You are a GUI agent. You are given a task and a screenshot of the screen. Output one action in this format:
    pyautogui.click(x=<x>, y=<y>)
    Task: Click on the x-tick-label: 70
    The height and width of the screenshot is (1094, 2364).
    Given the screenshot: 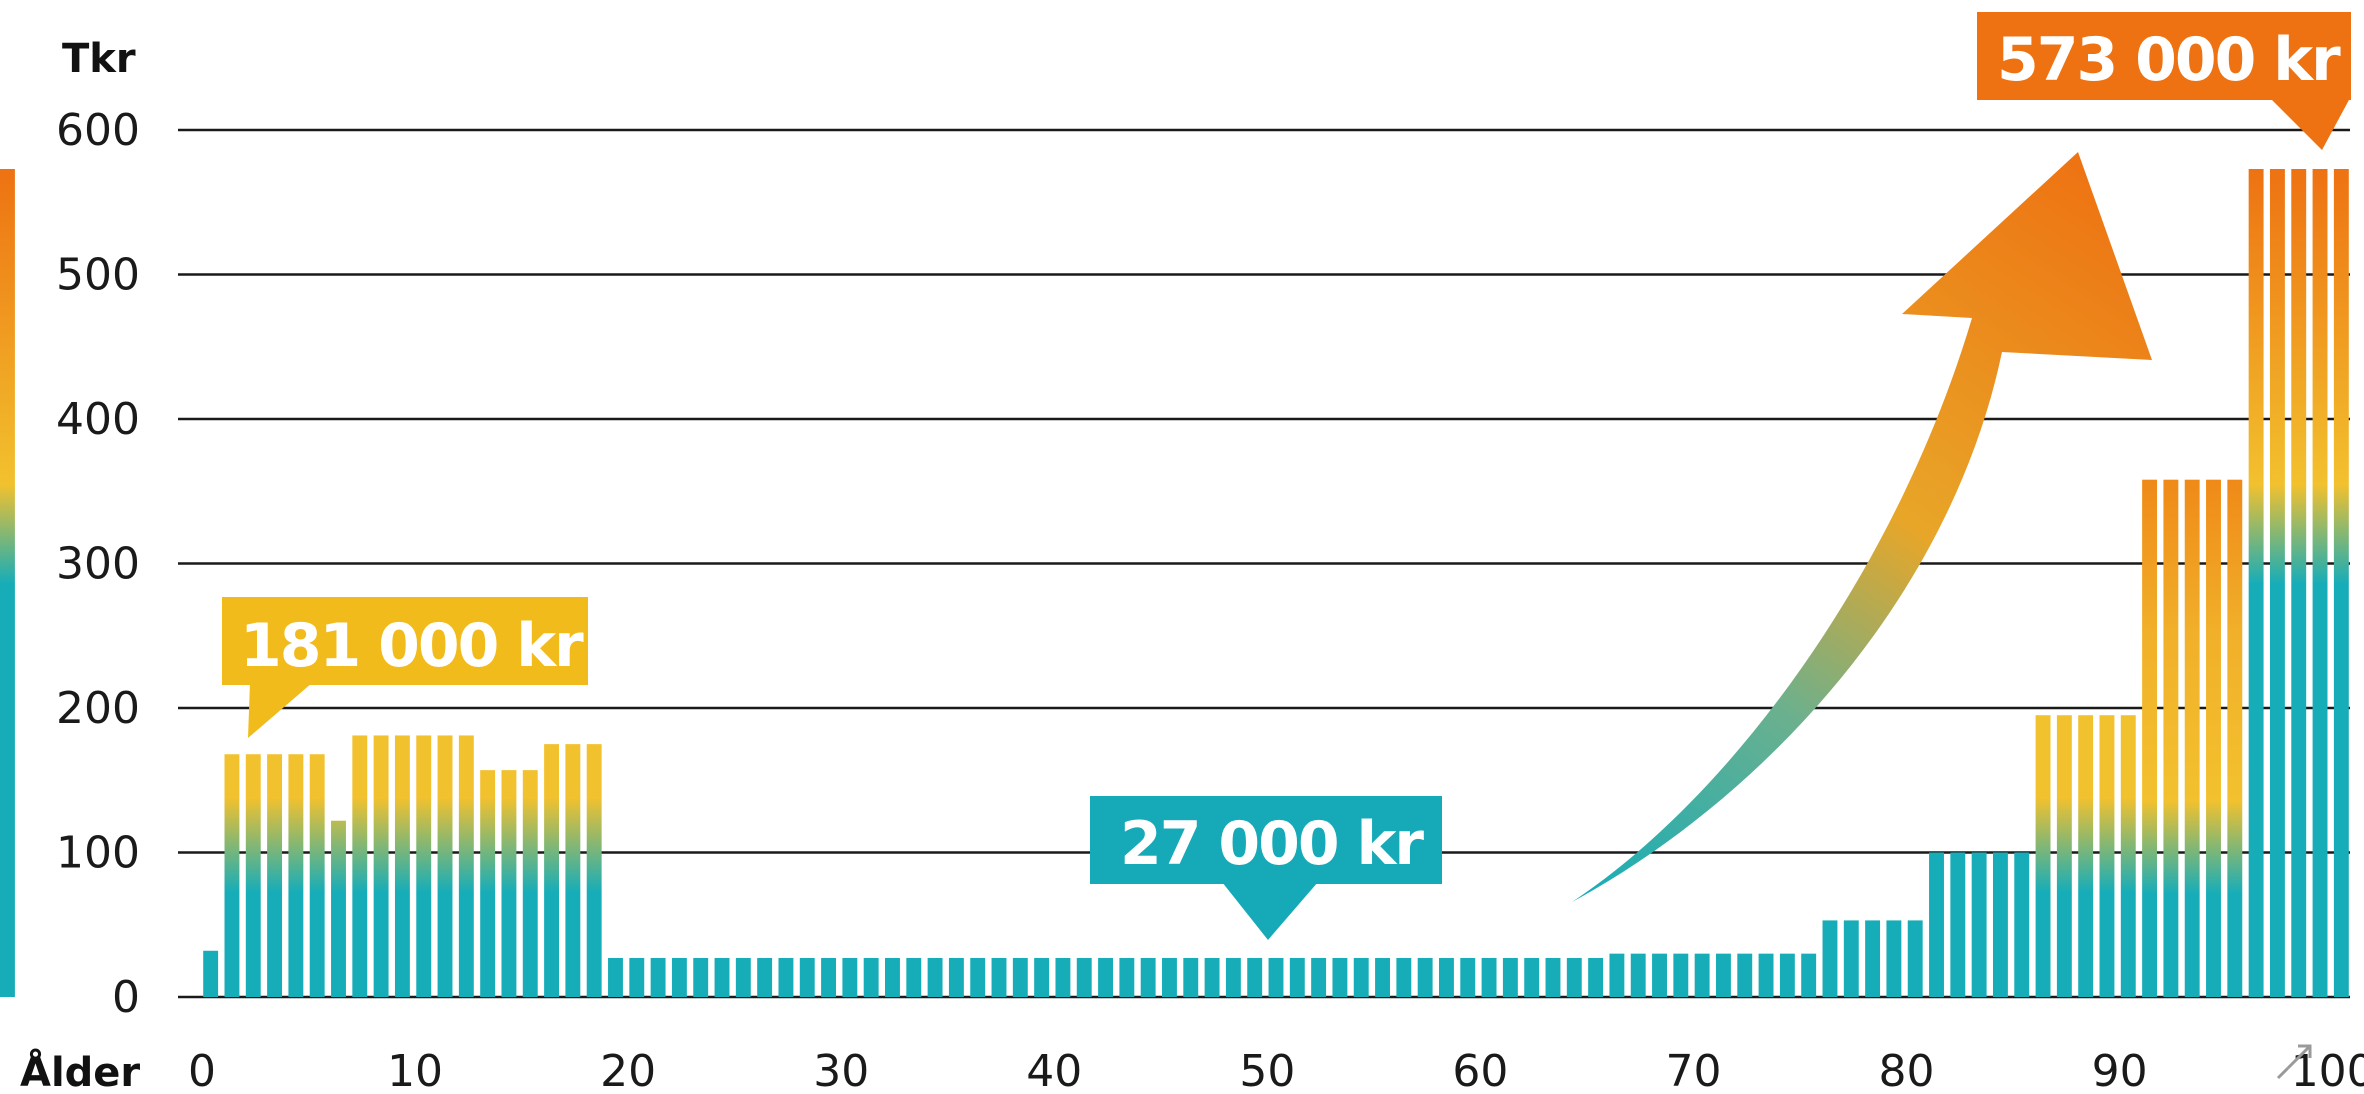 What is the action you would take?
    pyautogui.click(x=1693, y=1070)
    